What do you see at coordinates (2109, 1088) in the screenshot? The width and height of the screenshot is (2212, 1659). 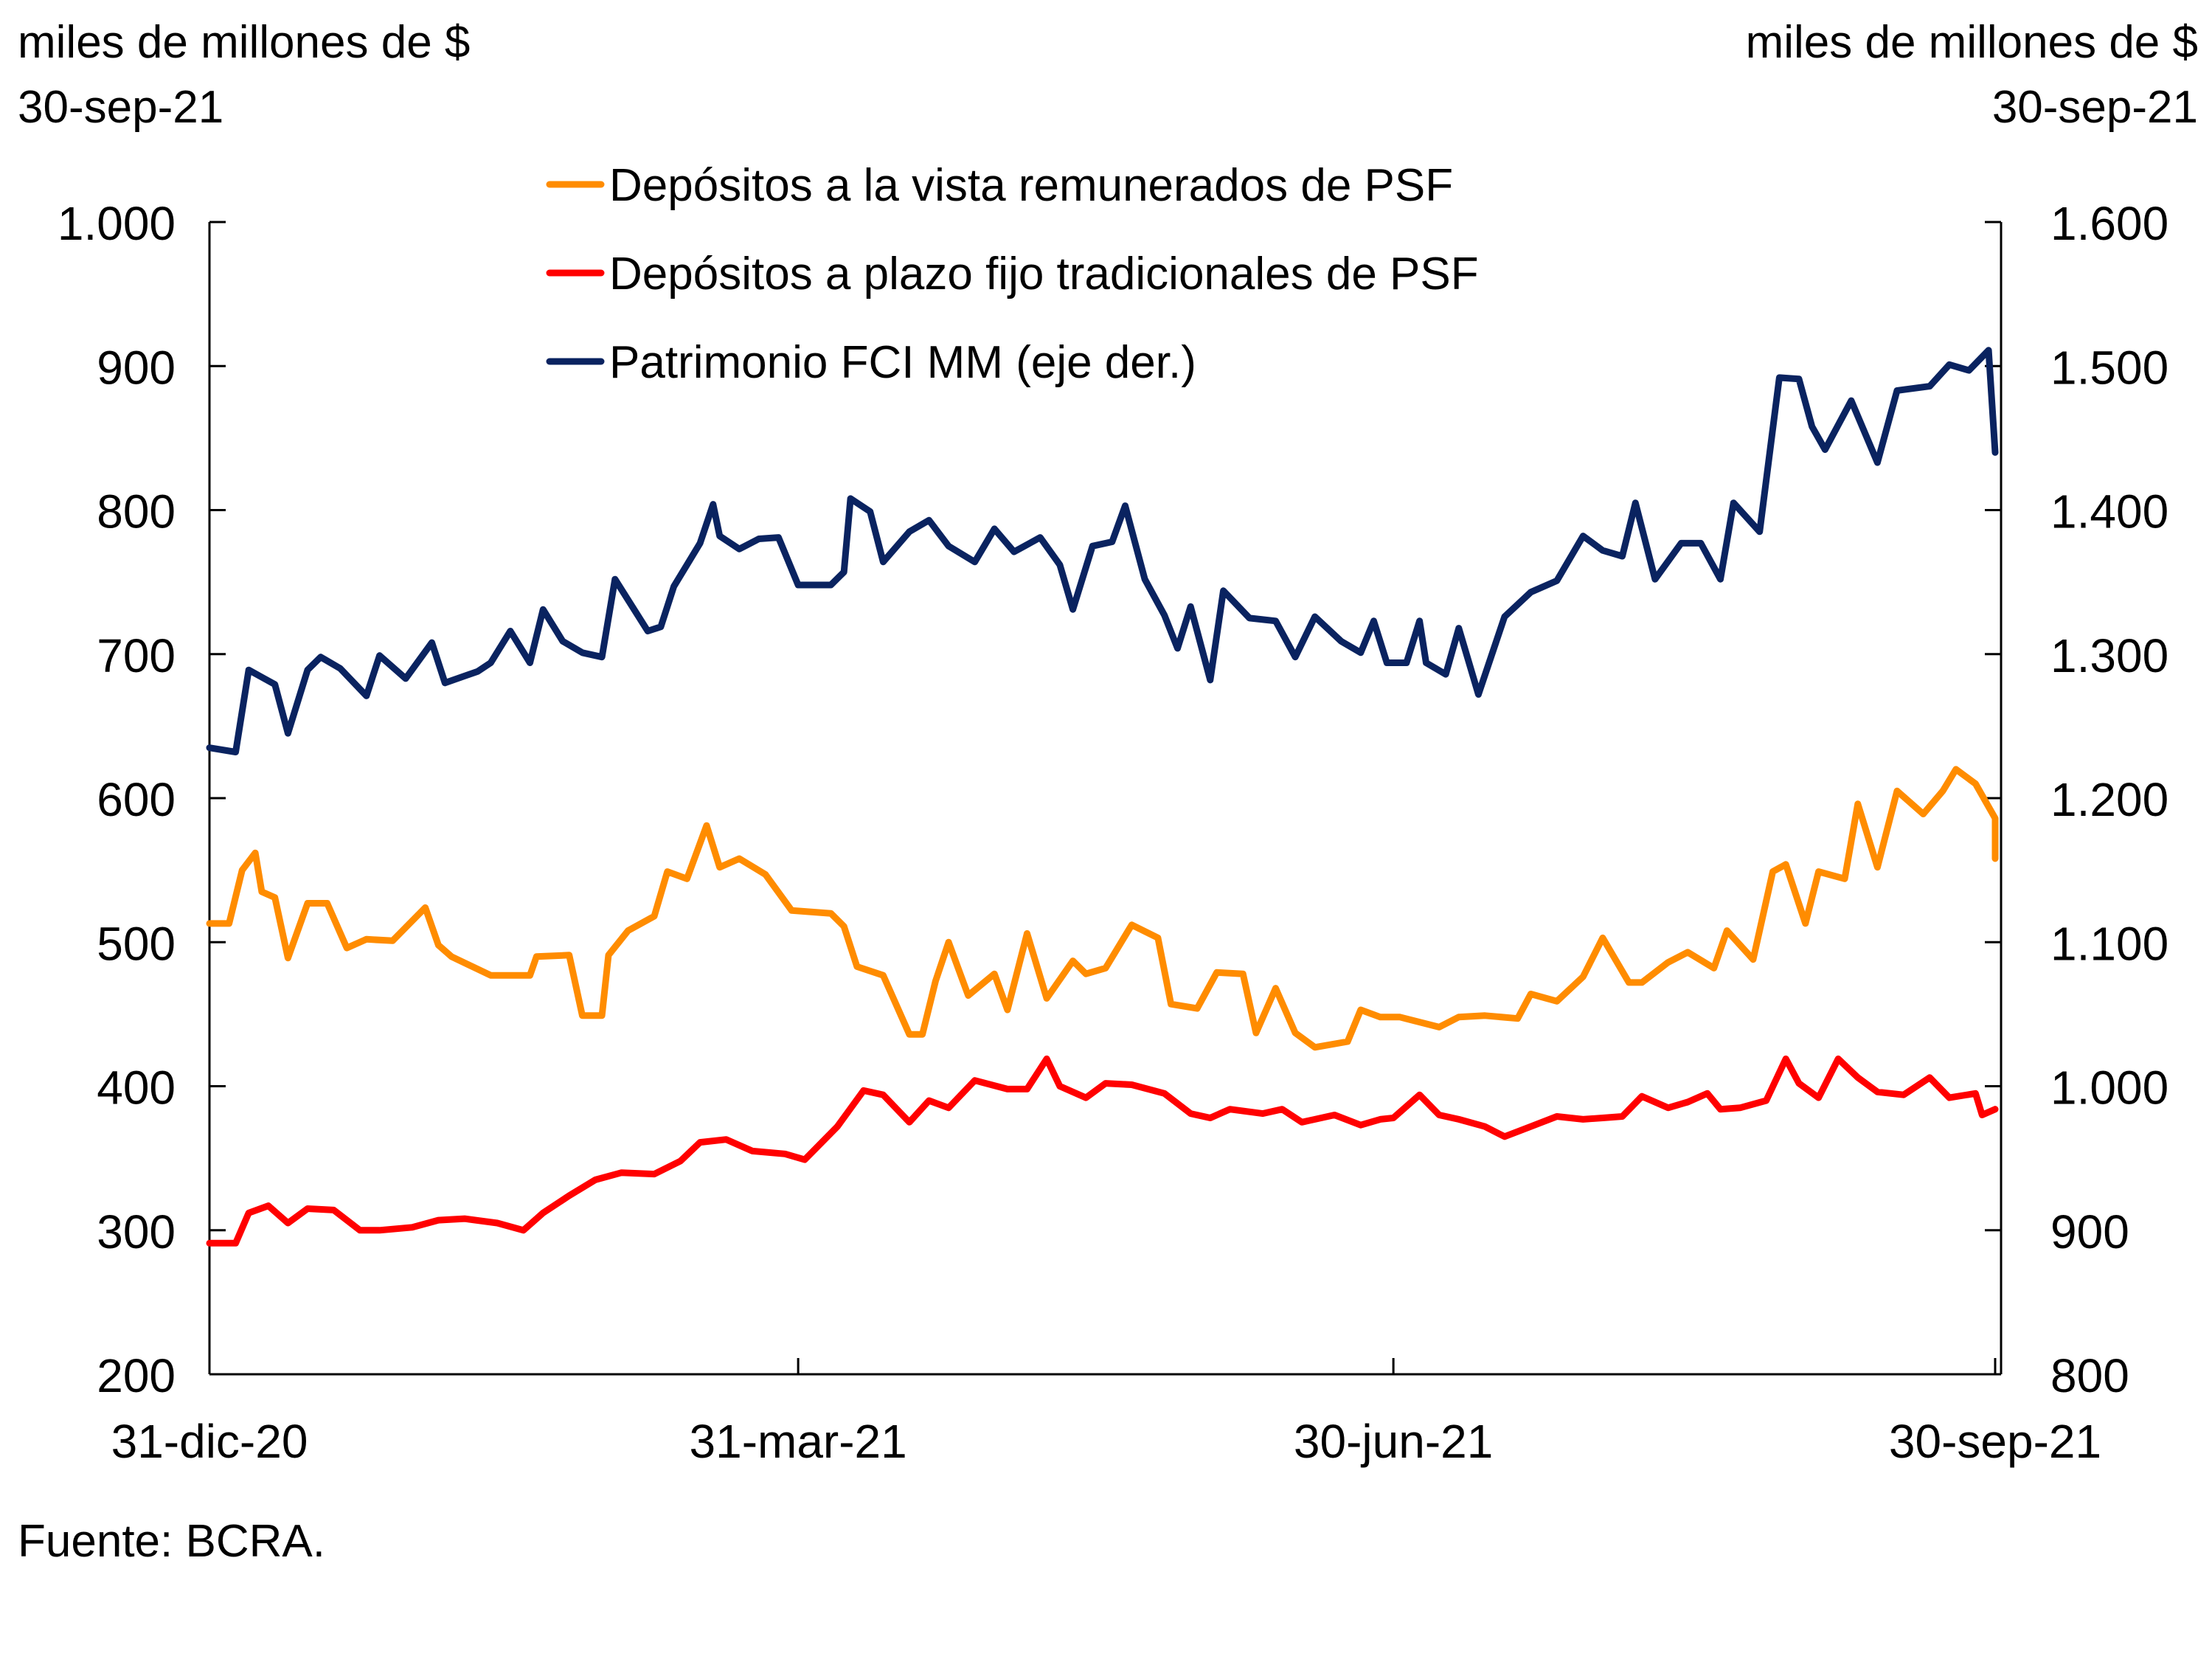 I see `right-y-tick-label: 1.000` at bounding box center [2109, 1088].